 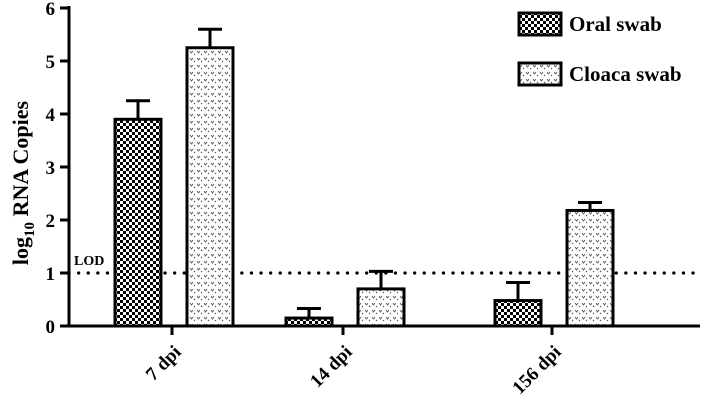 What do you see at coordinates (536, 370) in the screenshot?
I see `x-tick-label: 156 dpi` at bounding box center [536, 370].